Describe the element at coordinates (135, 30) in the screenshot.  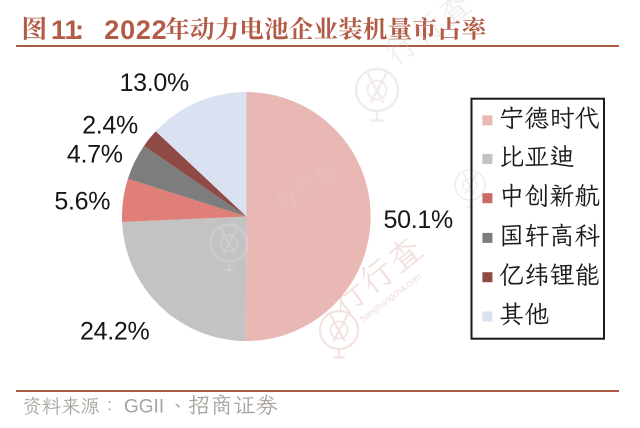
I see `svg-text: 2022` at that location.